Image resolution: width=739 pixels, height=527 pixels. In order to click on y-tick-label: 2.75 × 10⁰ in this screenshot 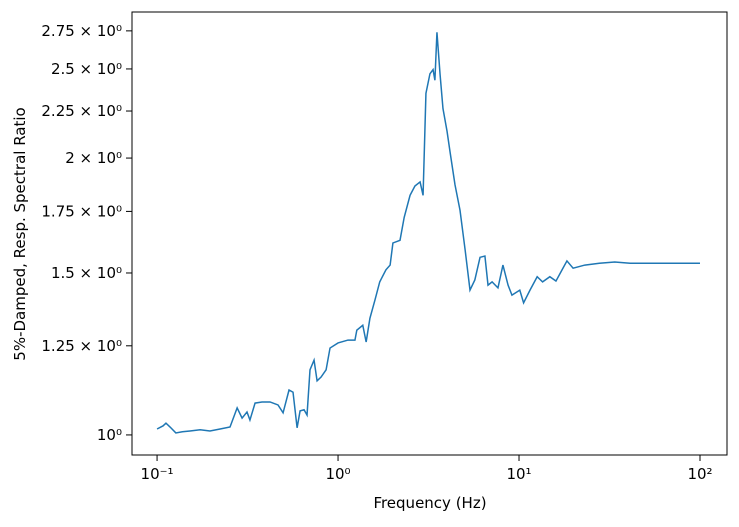, I will do `click(81, 31)`.